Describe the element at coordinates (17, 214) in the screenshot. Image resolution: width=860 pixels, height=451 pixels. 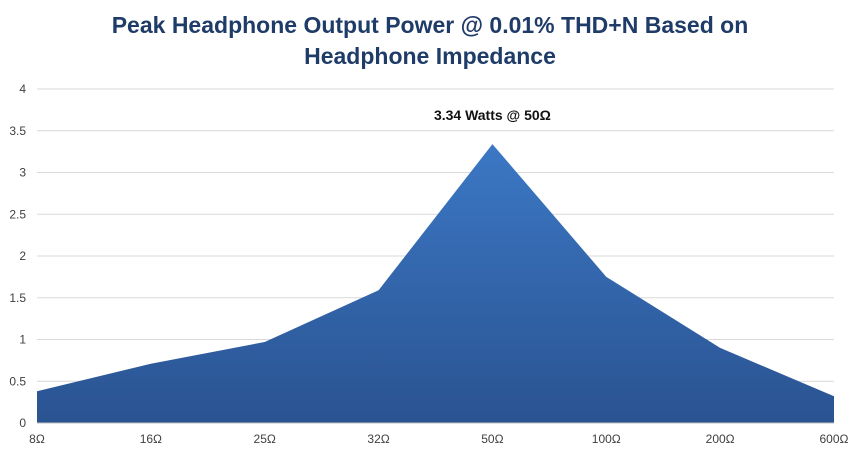
I see `y-tick-label: 2.5` at that location.